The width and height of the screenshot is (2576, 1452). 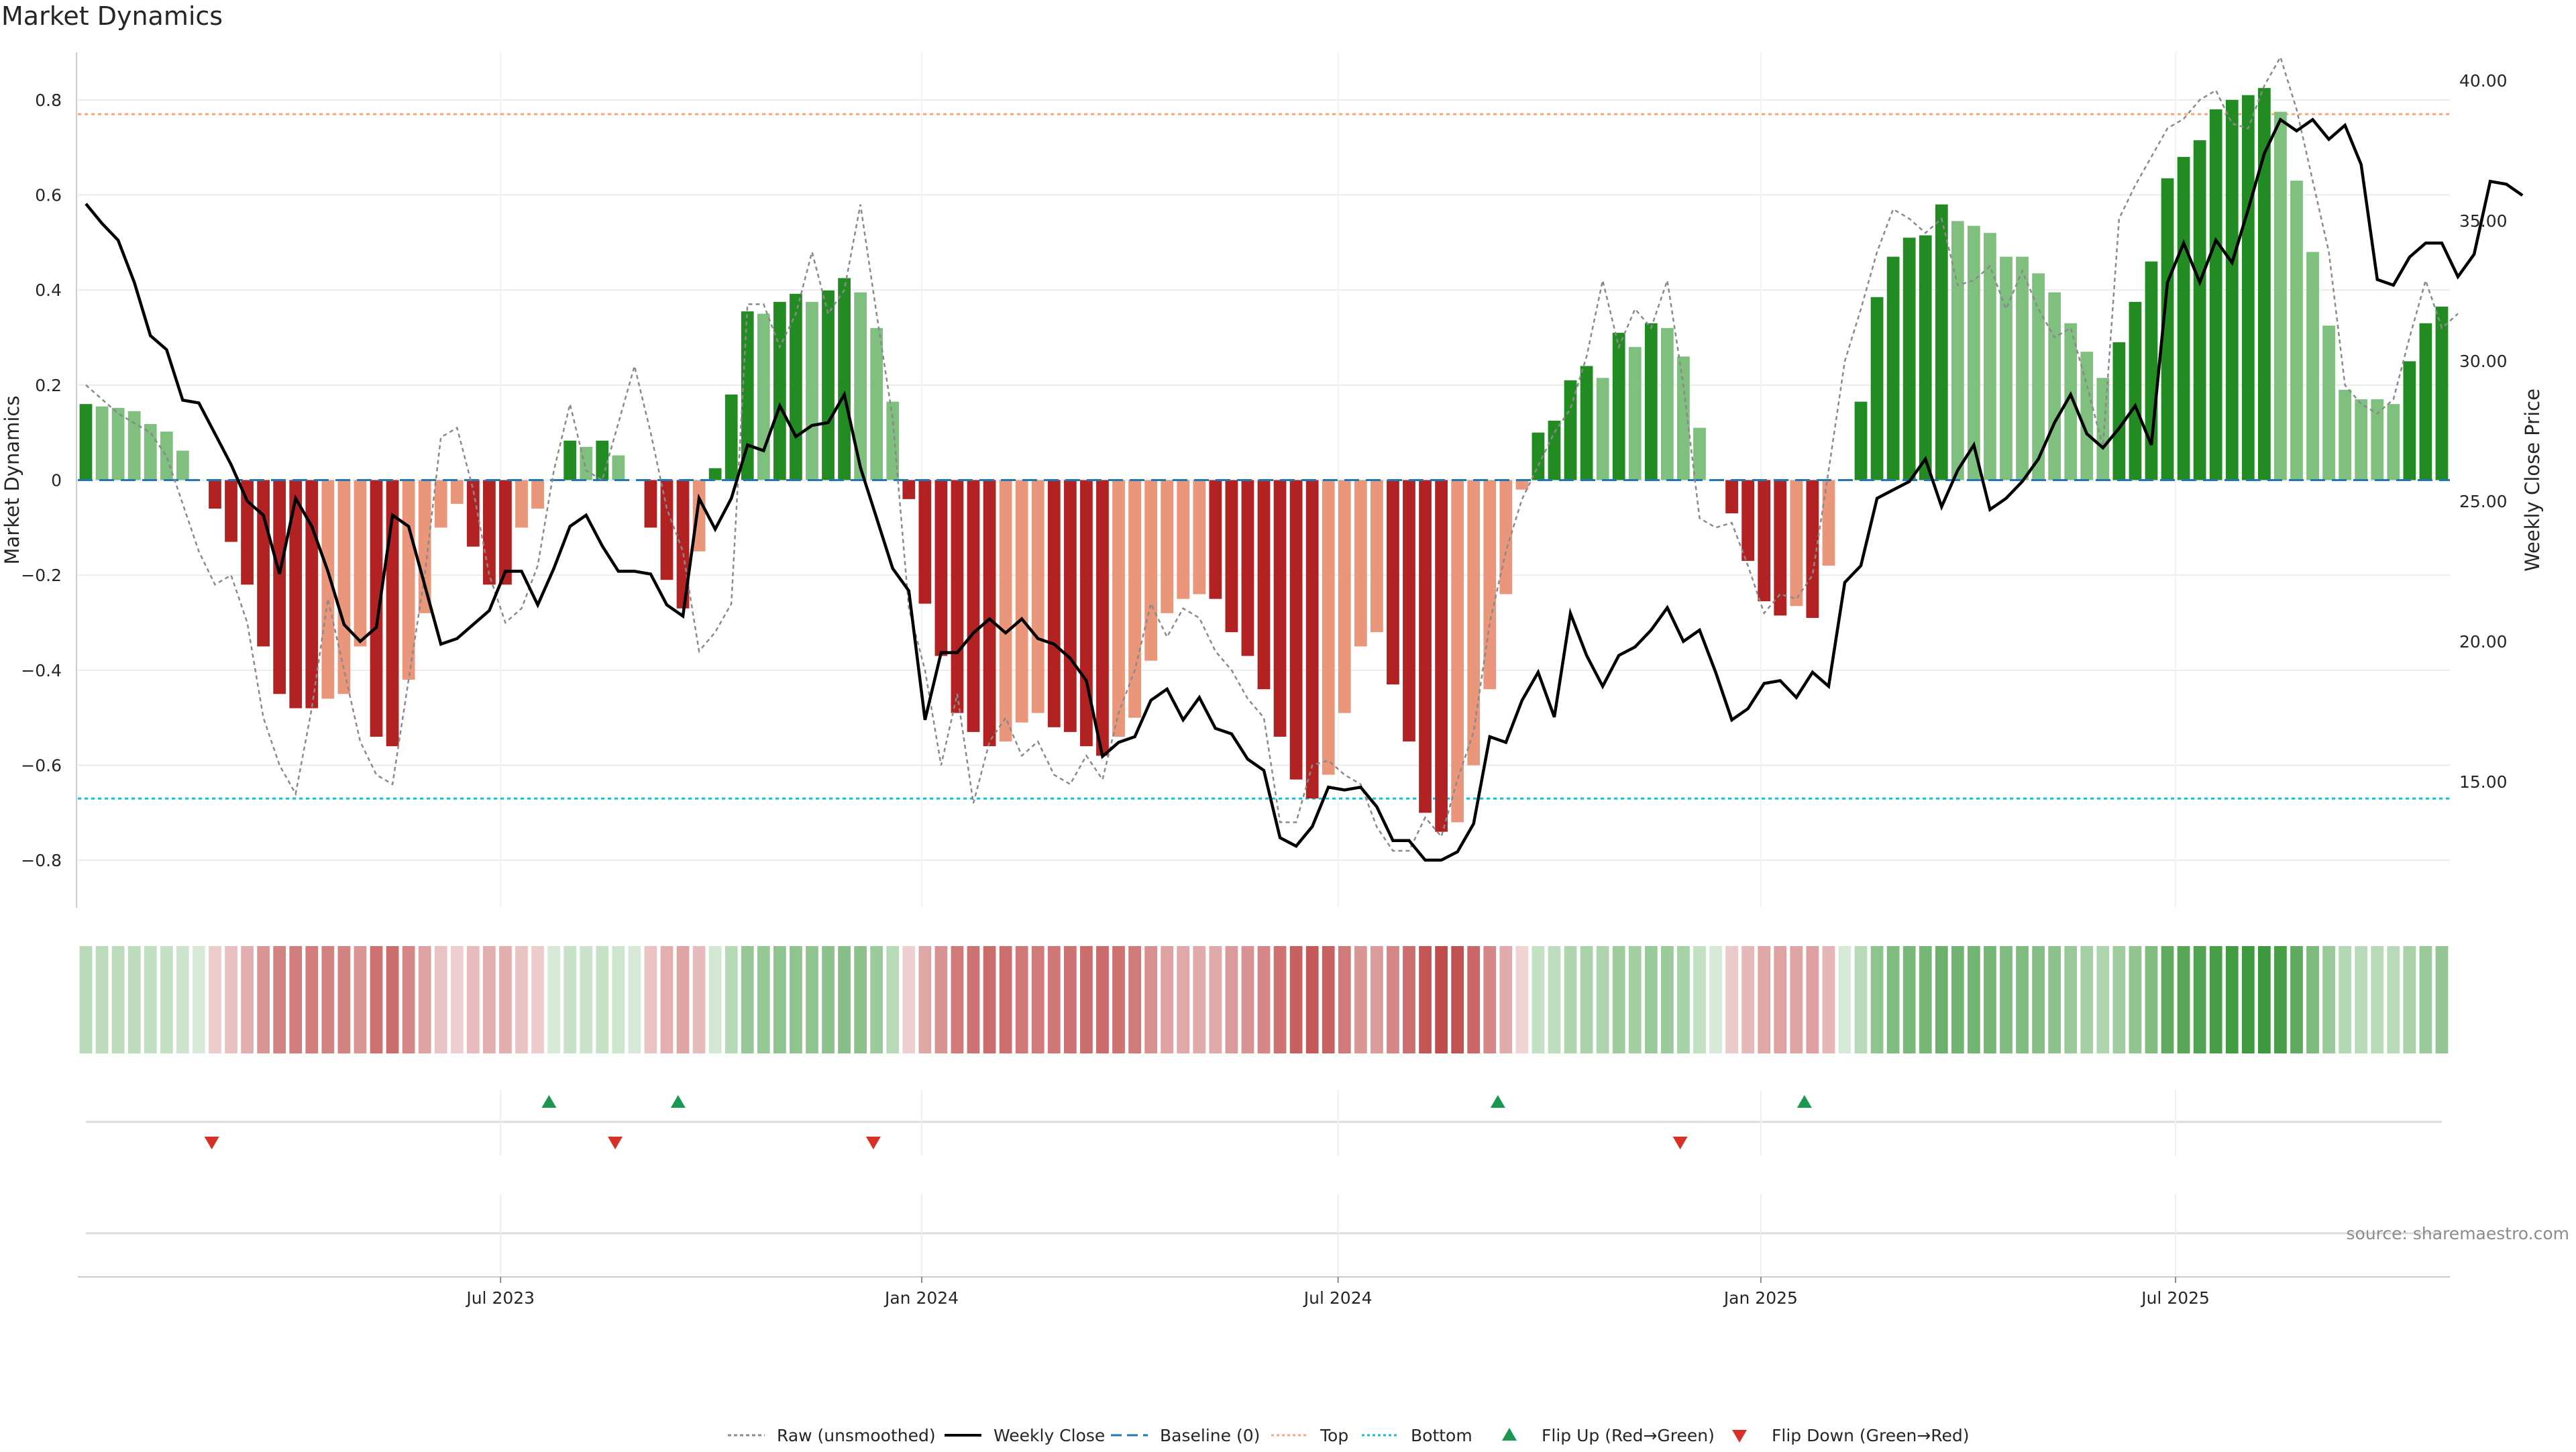 I want to click on legend-label: Baseline (0), so click(x=1210, y=1436).